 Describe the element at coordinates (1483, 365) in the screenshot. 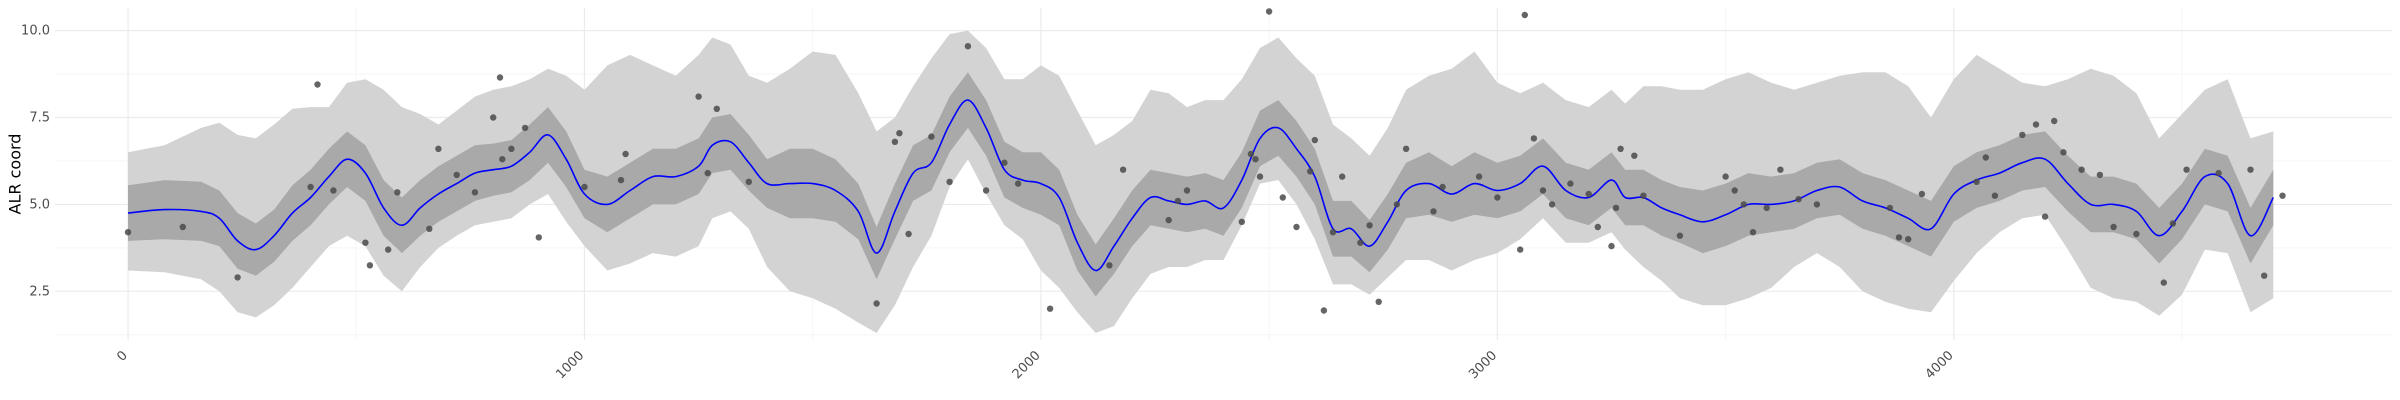

I see `x-tick-label: 3000` at that location.